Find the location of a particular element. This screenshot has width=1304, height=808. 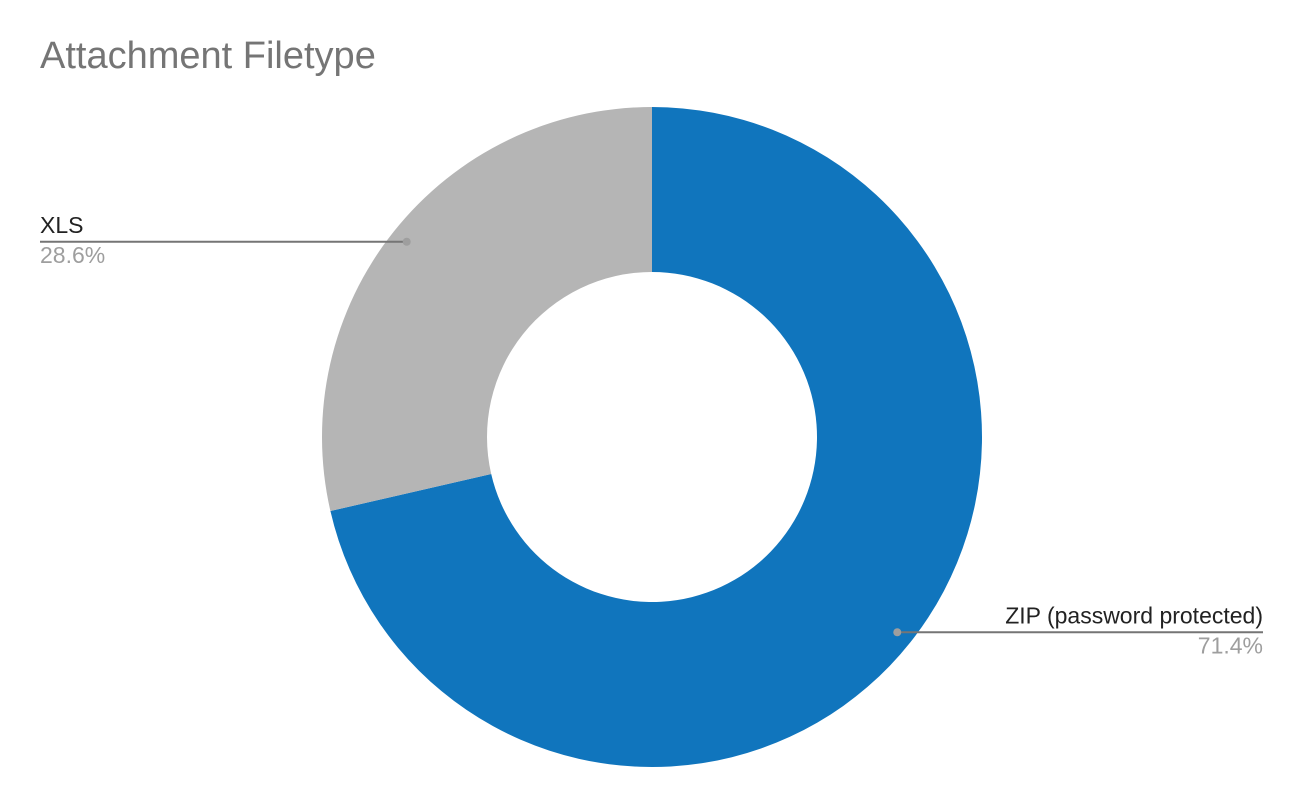

slice-value-label: 28.6% is located at coordinates (72, 255).